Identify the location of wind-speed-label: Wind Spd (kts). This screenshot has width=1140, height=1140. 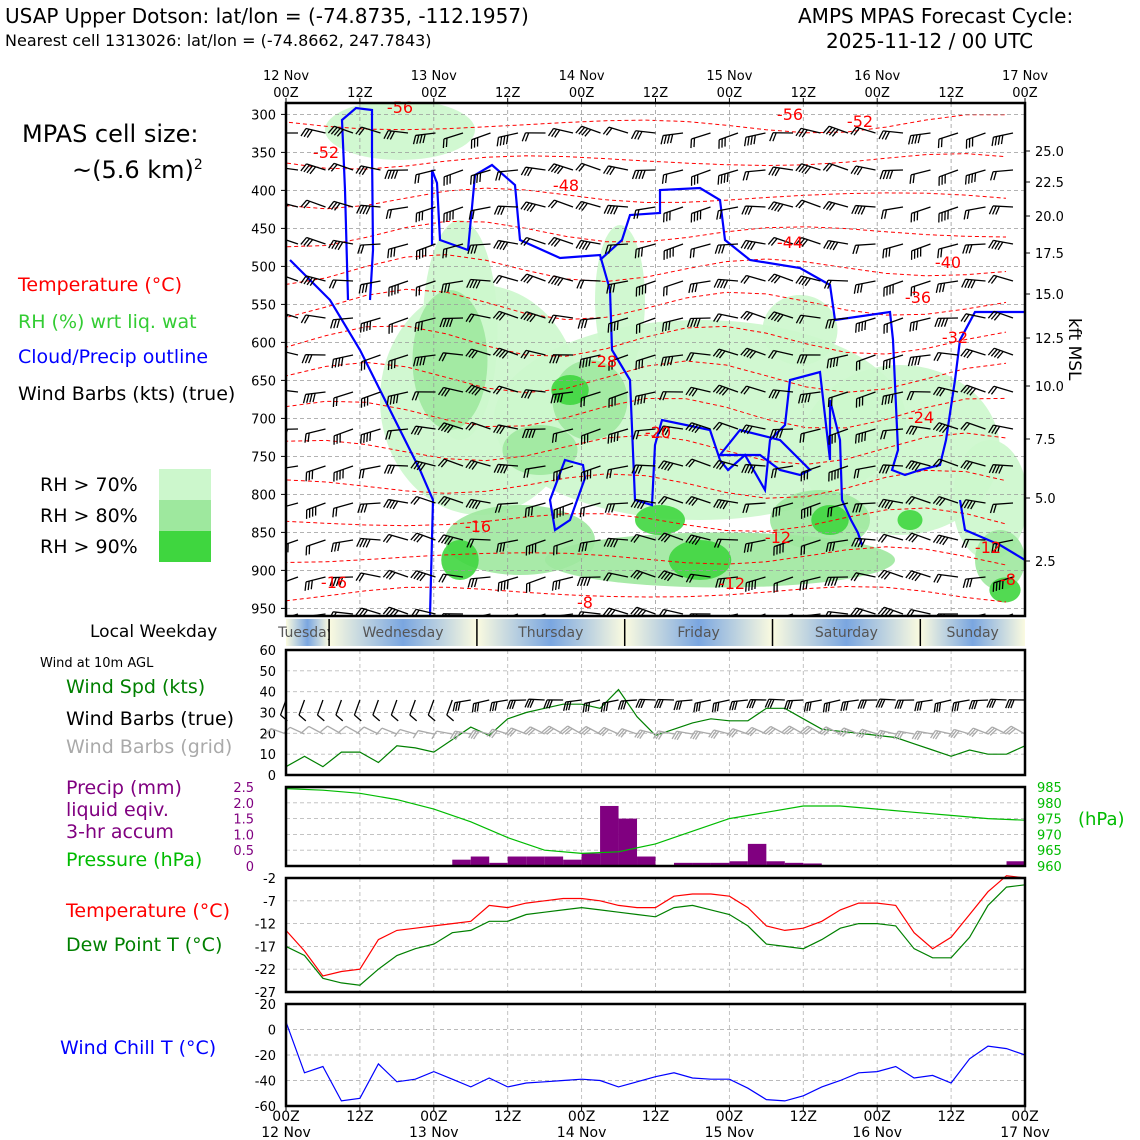
(136, 687).